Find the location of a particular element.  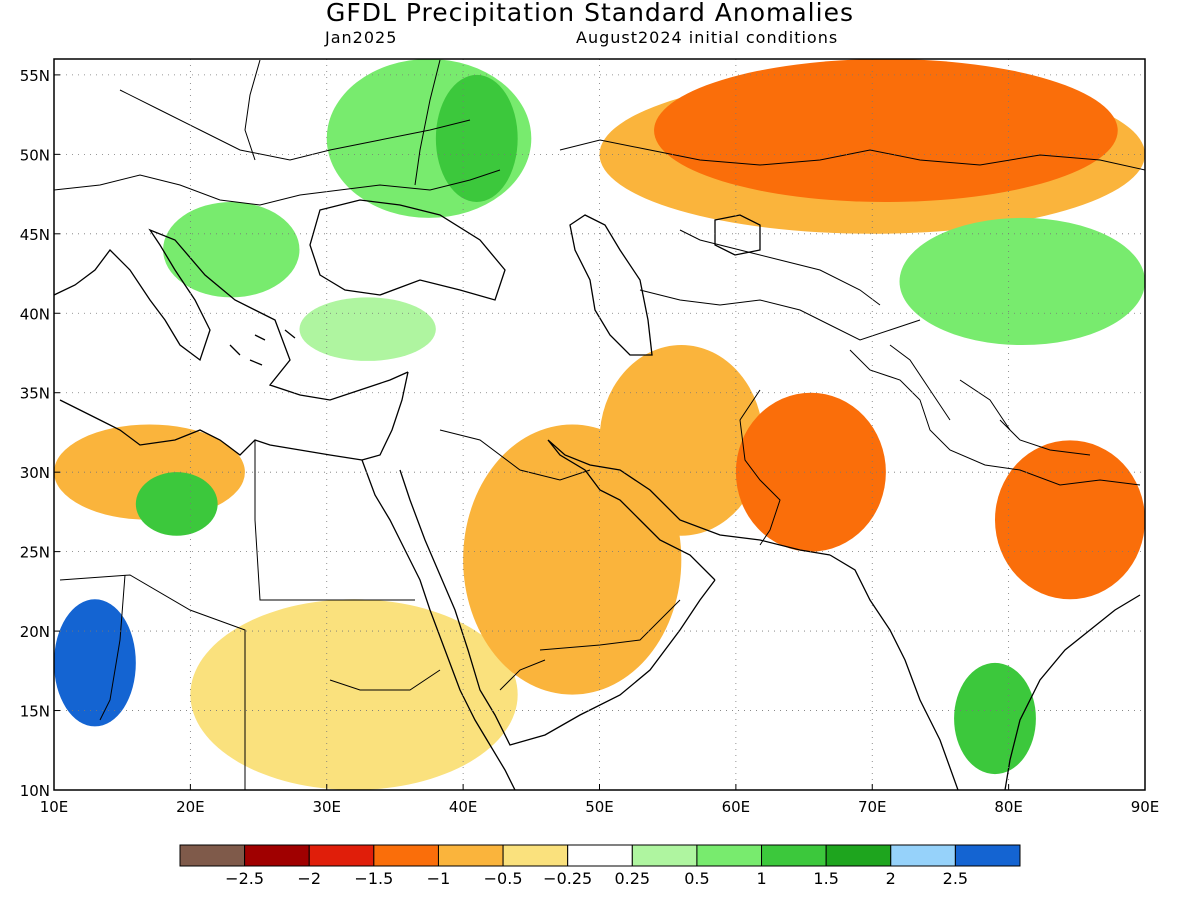

colorbar-label: −2 is located at coordinates (309, 878).